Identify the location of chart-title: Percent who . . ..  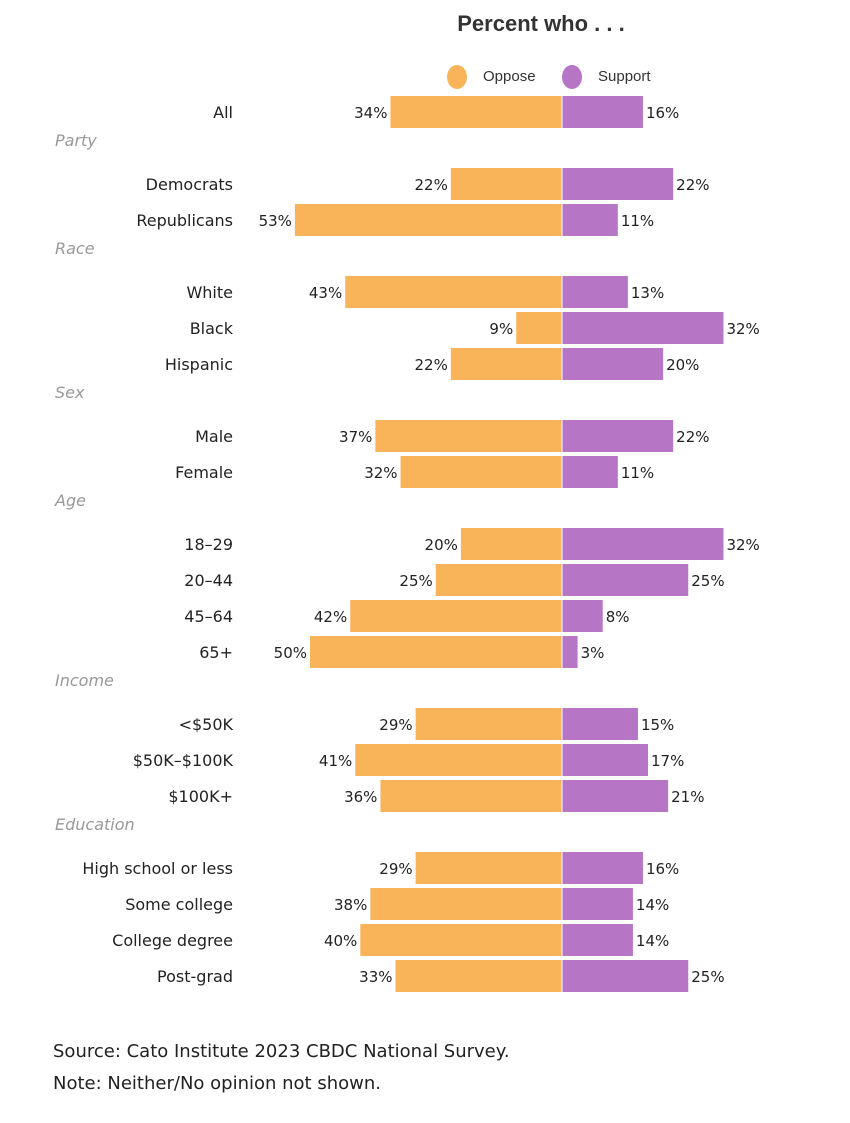
(540, 23).